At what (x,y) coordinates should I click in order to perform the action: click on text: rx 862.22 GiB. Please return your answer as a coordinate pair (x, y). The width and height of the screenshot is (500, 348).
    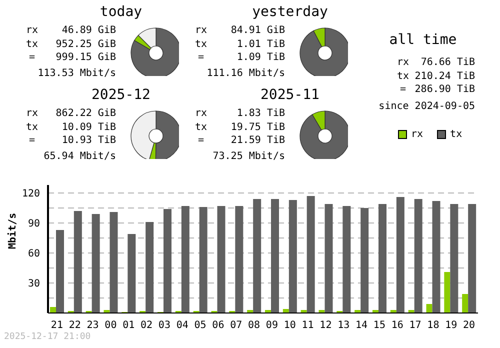
    Looking at the image, I should click on (71, 113).